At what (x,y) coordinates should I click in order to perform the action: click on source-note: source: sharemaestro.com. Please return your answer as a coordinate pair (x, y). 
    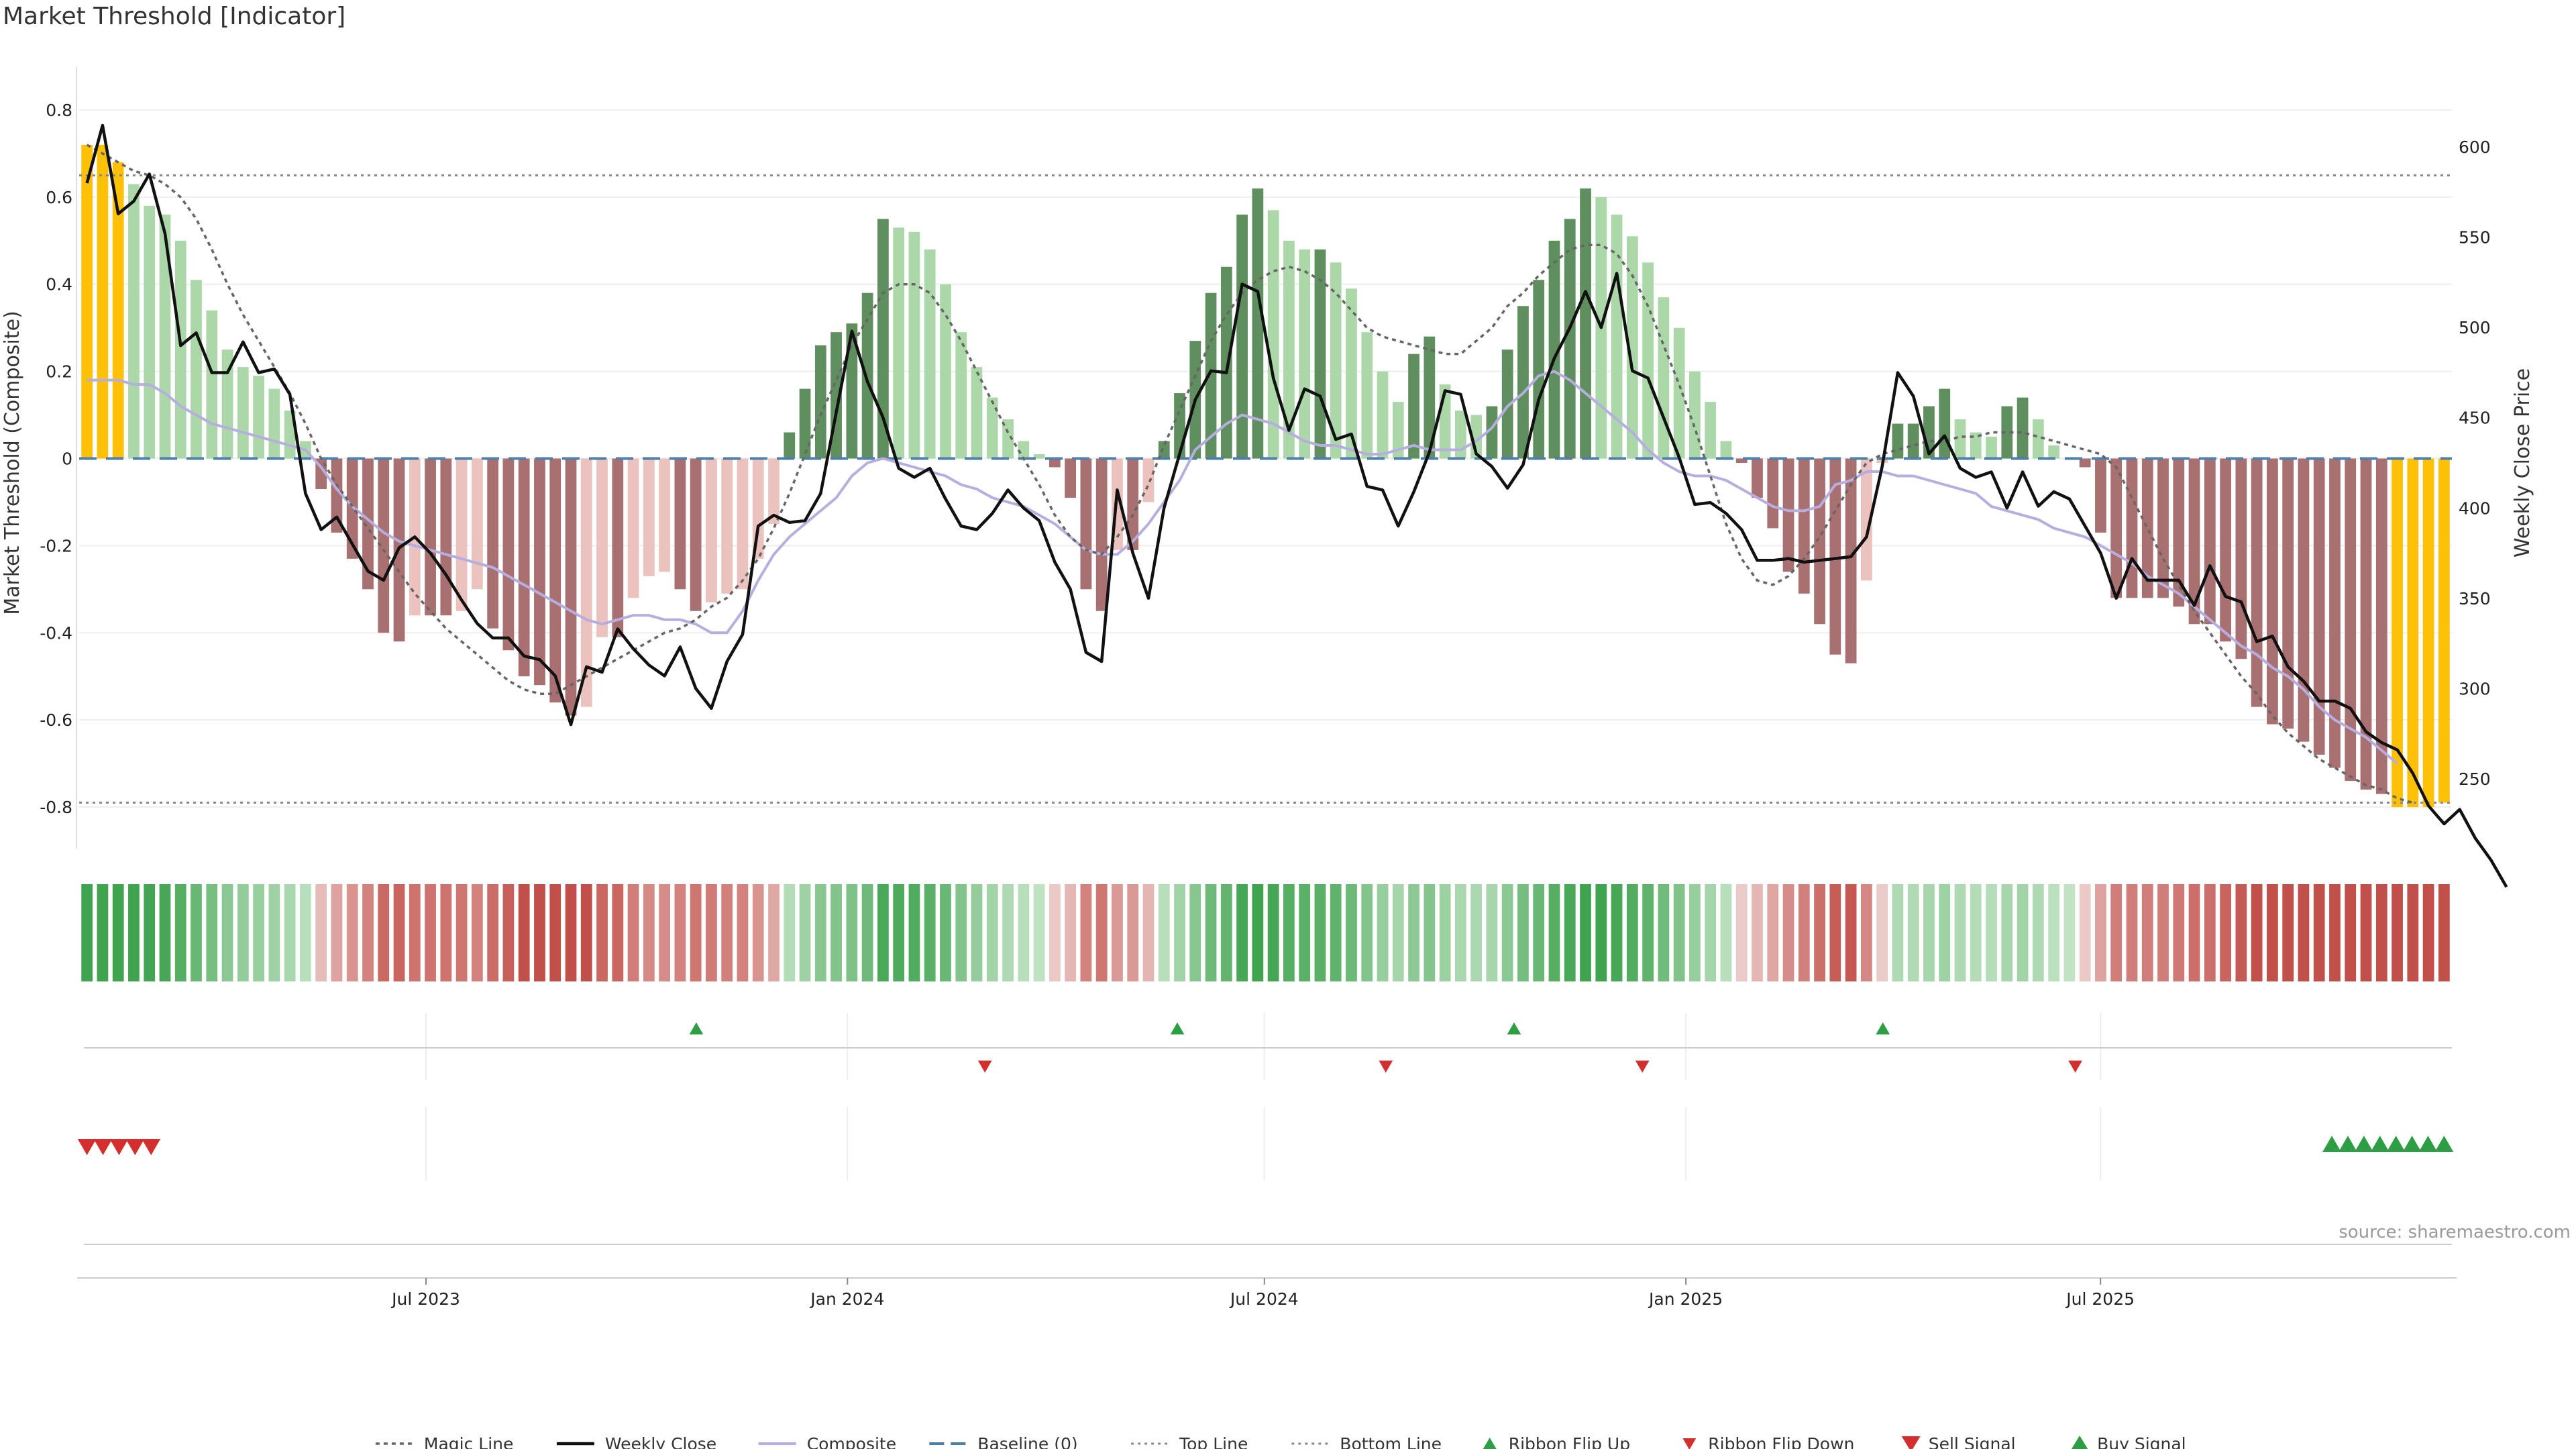
    Looking at the image, I should click on (2455, 1232).